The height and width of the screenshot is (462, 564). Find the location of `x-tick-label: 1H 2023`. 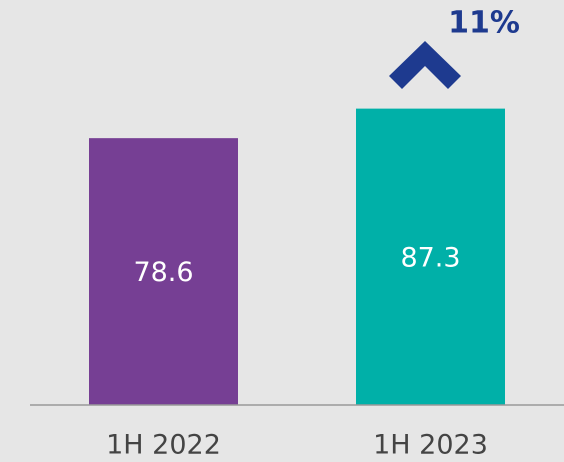

x-tick-label: 1H 2023 is located at coordinates (430, 445).